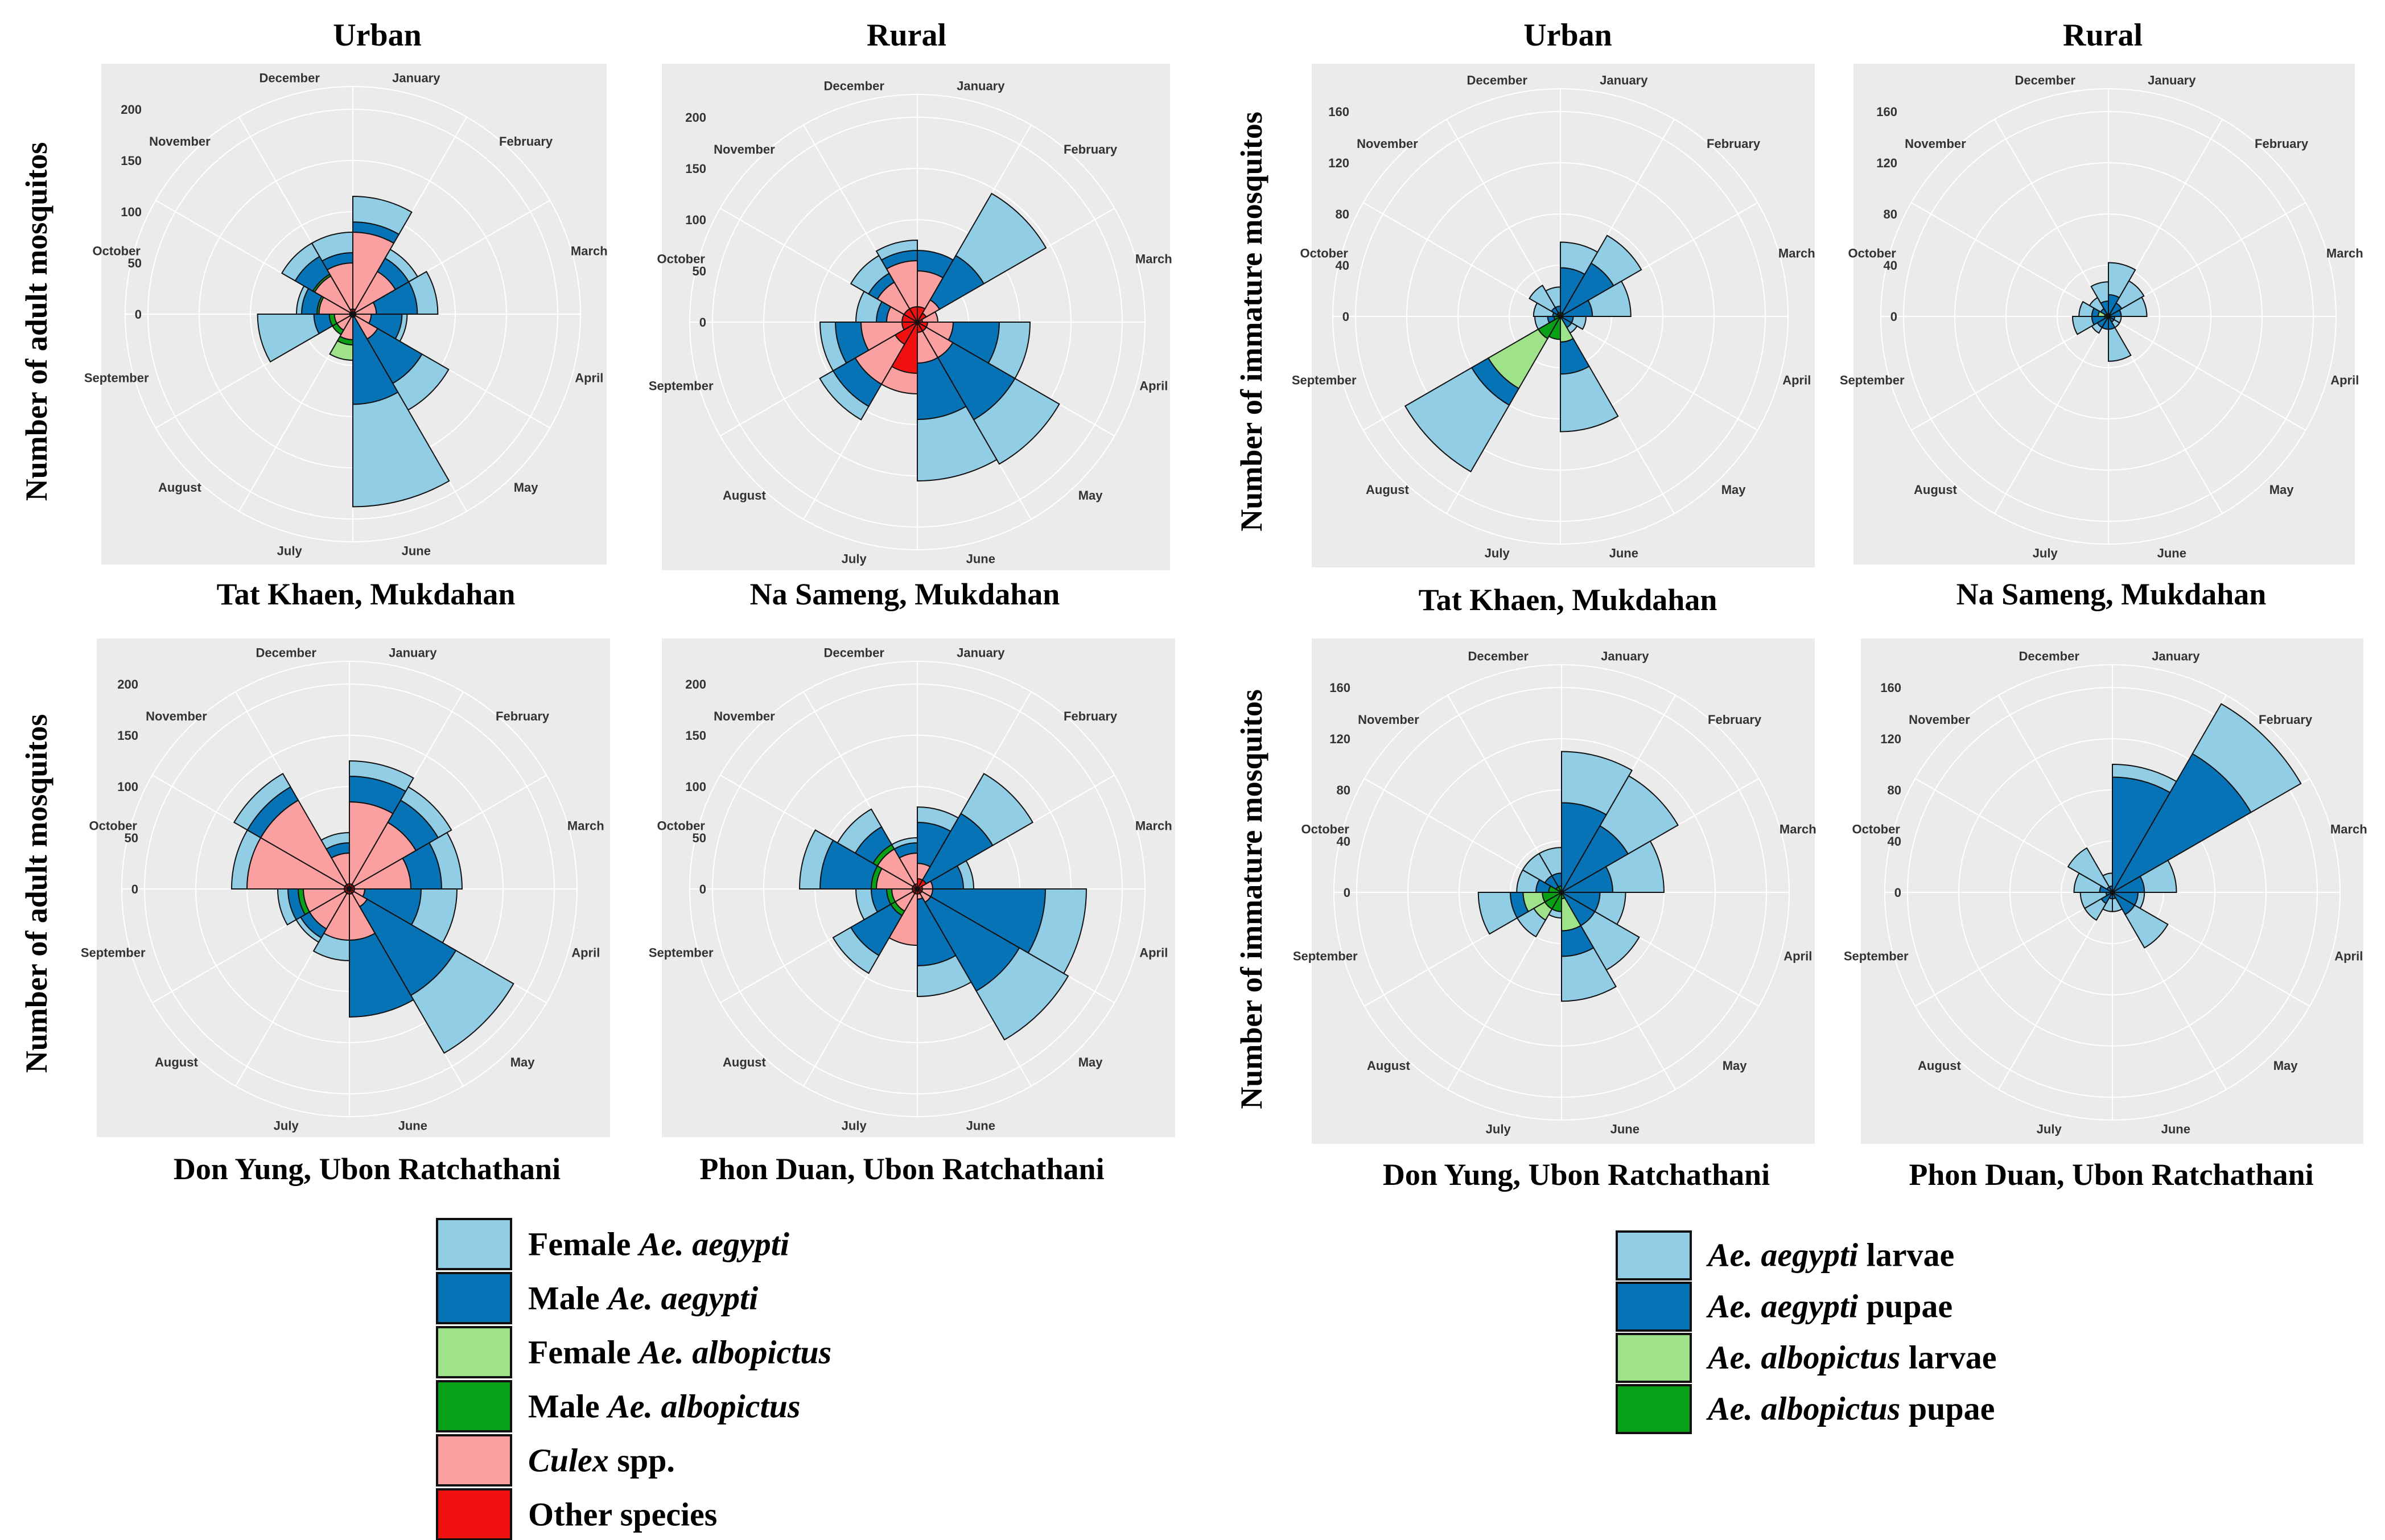 The width and height of the screenshot is (2385, 1540). Describe the element at coordinates (367, 594) in the screenshot. I see `title-adult-tat-khaen: Tat Khaen, Mukdahan` at that location.